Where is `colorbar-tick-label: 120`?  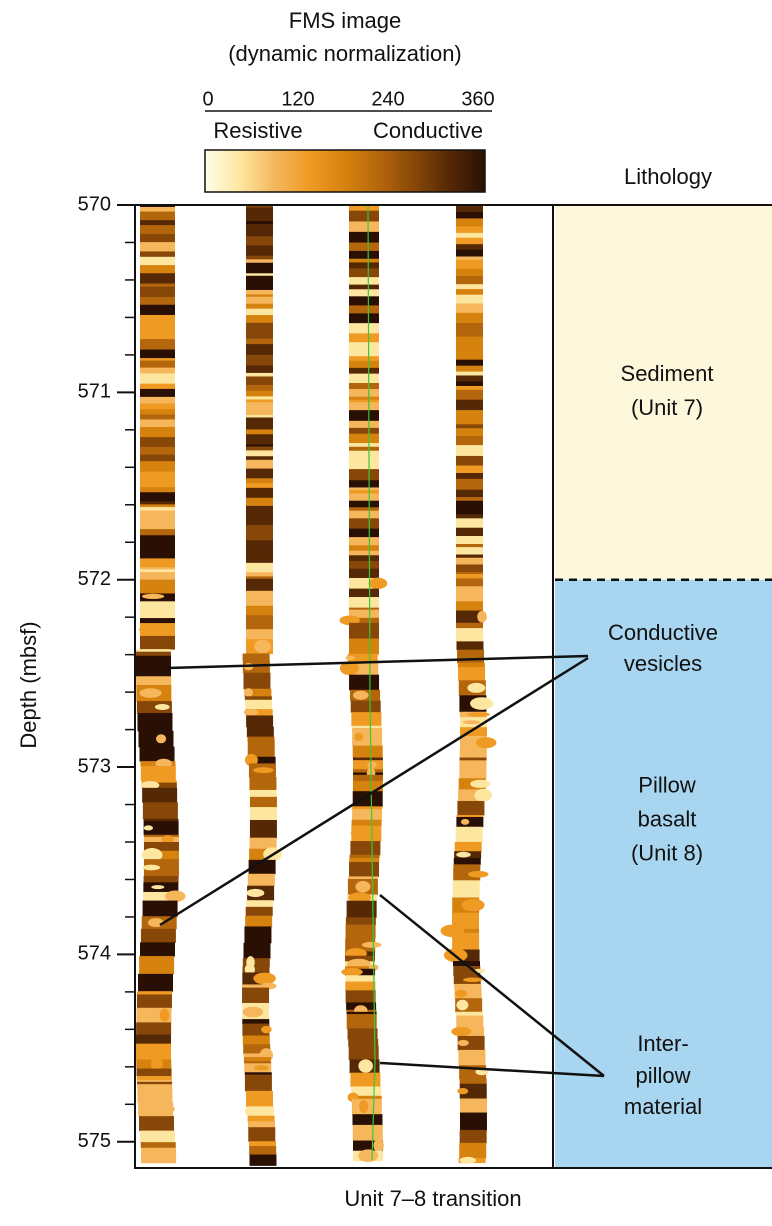
colorbar-tick-label: 120 is located at coordinates (297, 99).